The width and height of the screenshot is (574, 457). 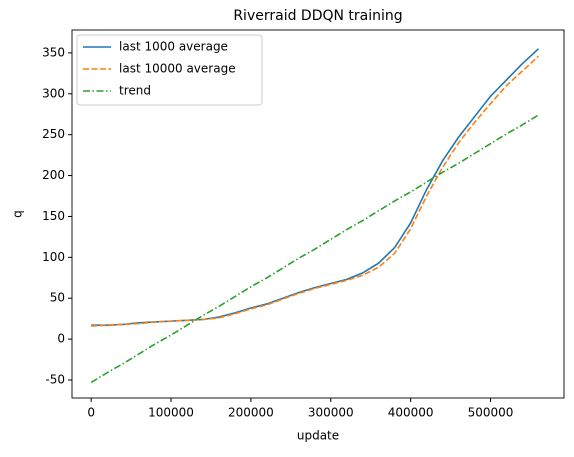 I want to click on chart-title: Riverraid DDQN training, so click(x=317, y=16).